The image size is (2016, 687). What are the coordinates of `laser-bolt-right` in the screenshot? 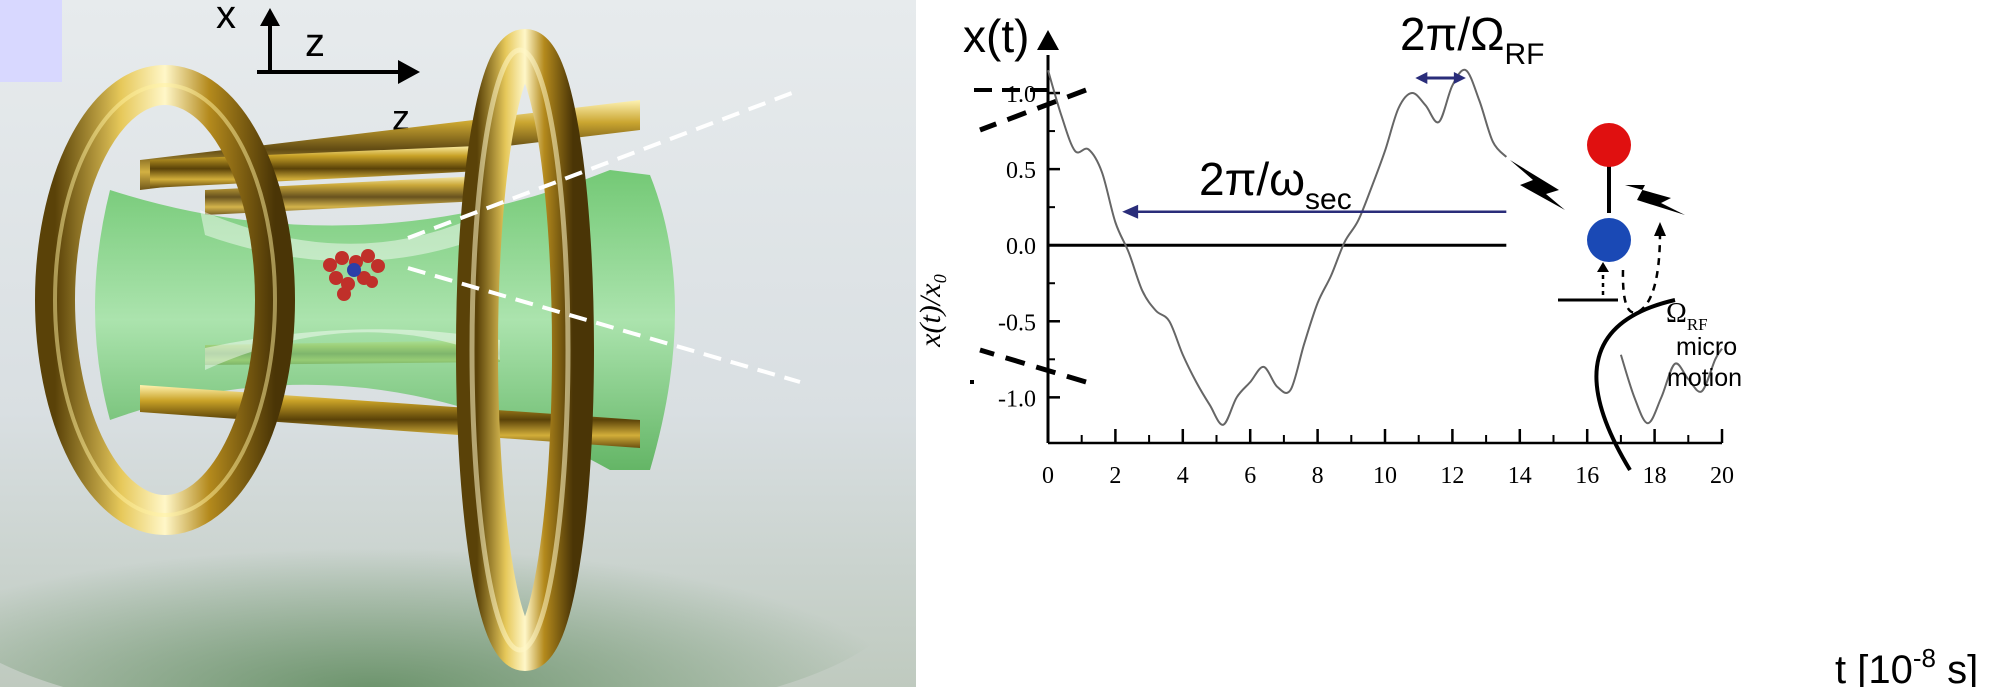 It's located at (1655, 200).